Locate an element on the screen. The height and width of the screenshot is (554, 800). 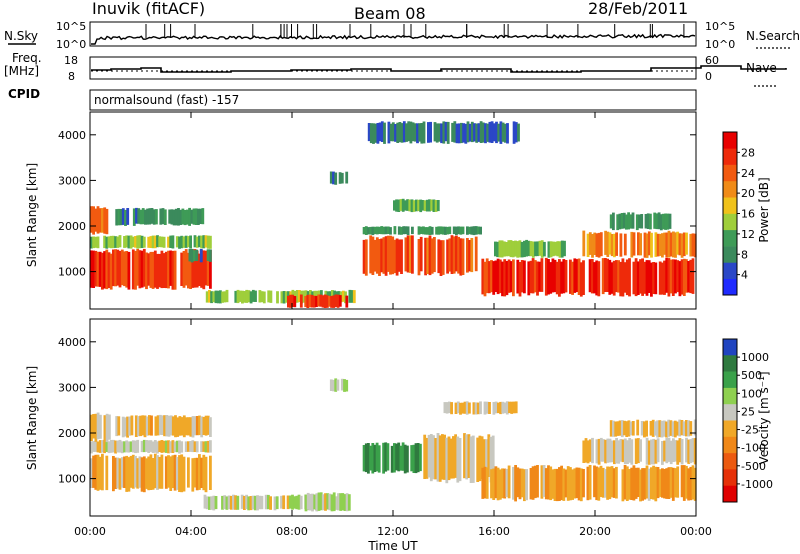
velocity-cbar-segment is located at coordinates (730, 347).